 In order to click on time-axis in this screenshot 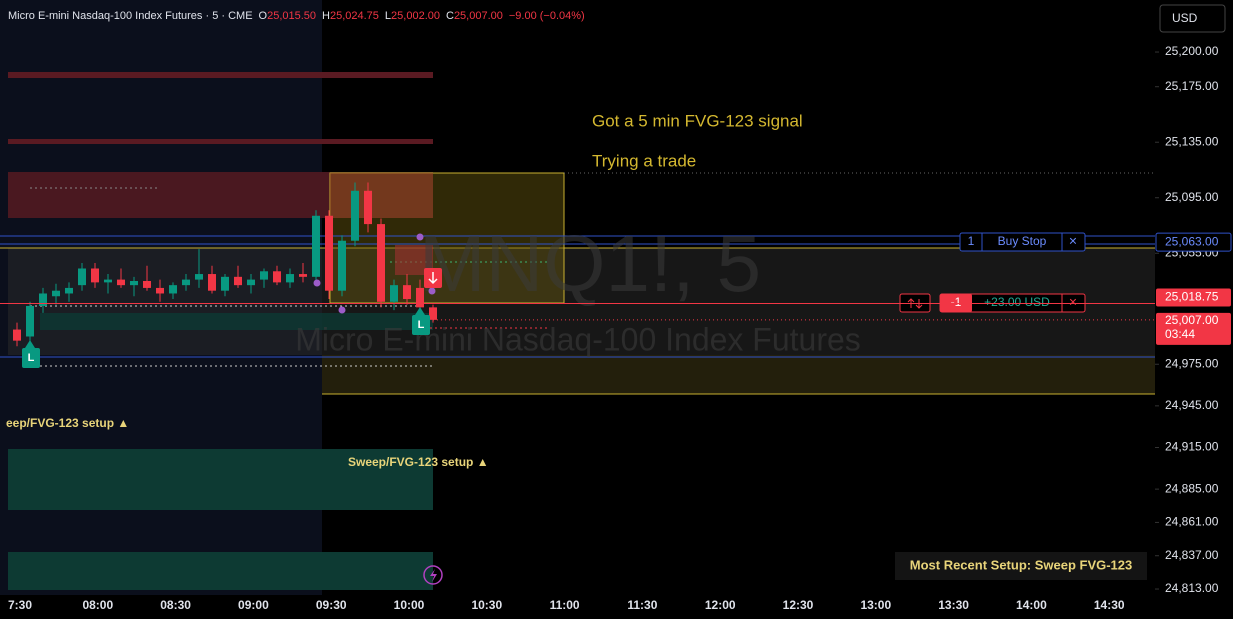, I will do `click(616, 607)`.